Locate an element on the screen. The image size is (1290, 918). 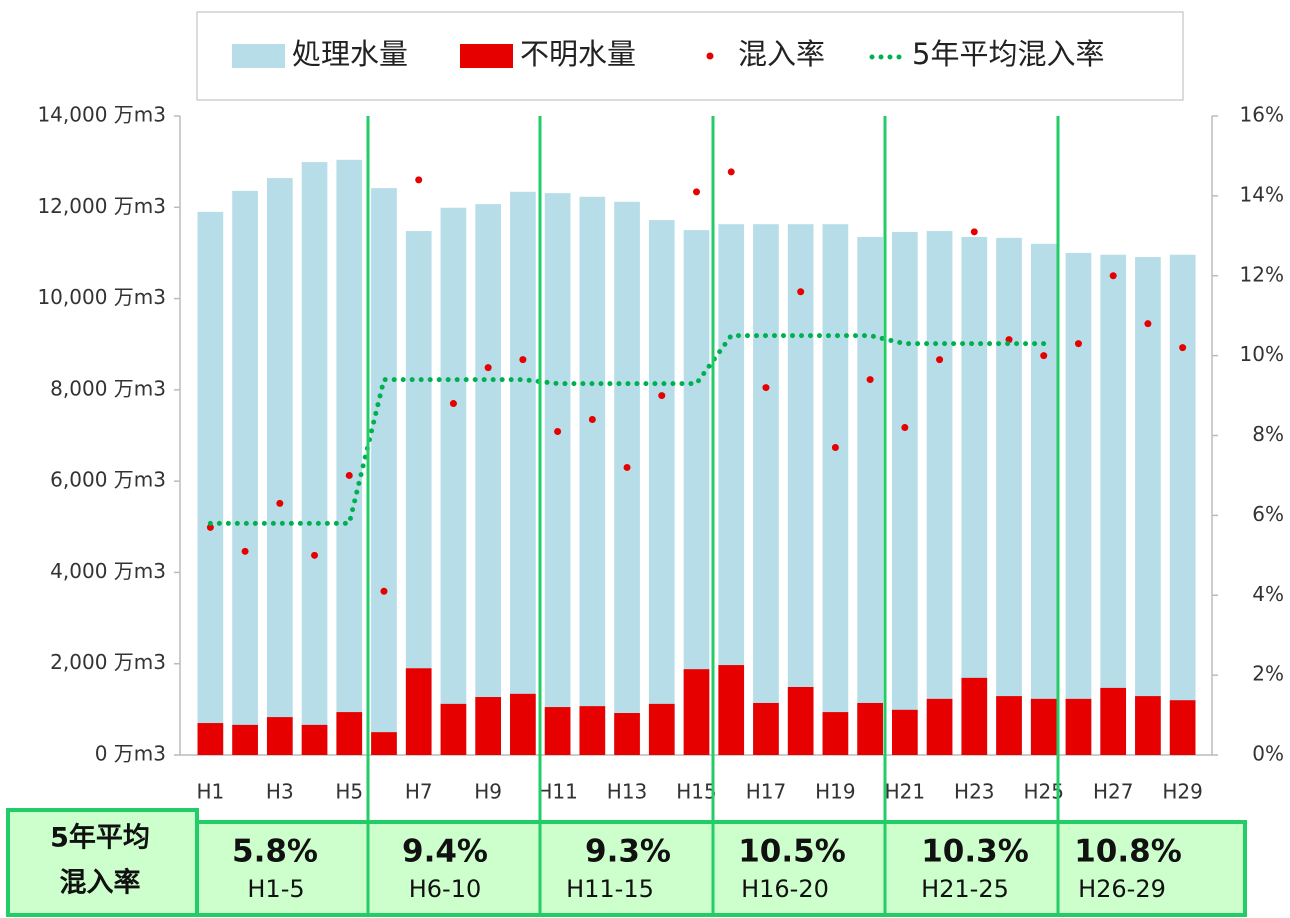
table-header: 5年平均 is located at coordinates (100, 838).